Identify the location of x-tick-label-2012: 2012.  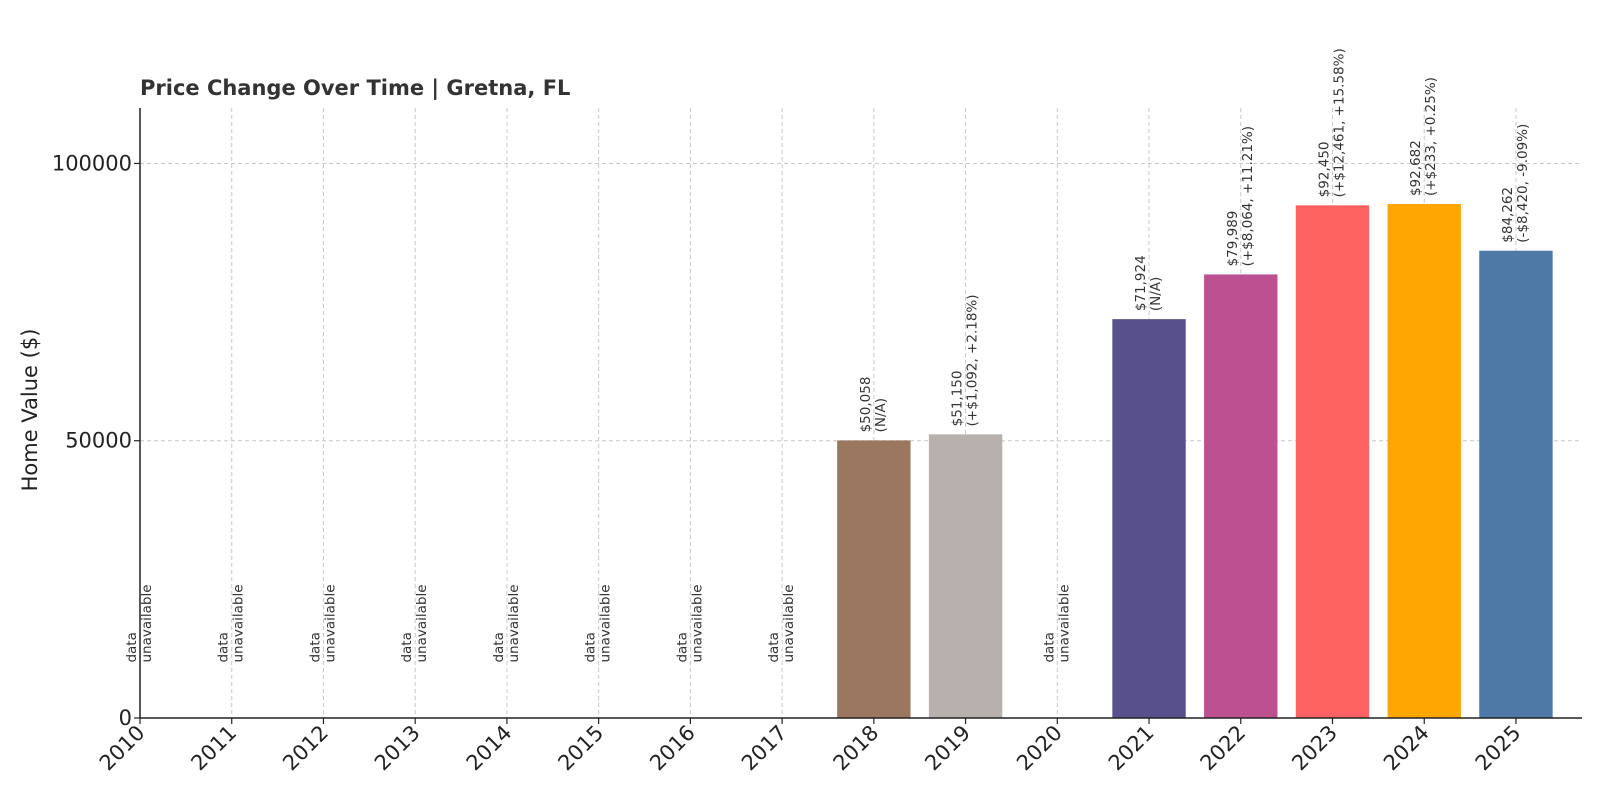
(305, 748).